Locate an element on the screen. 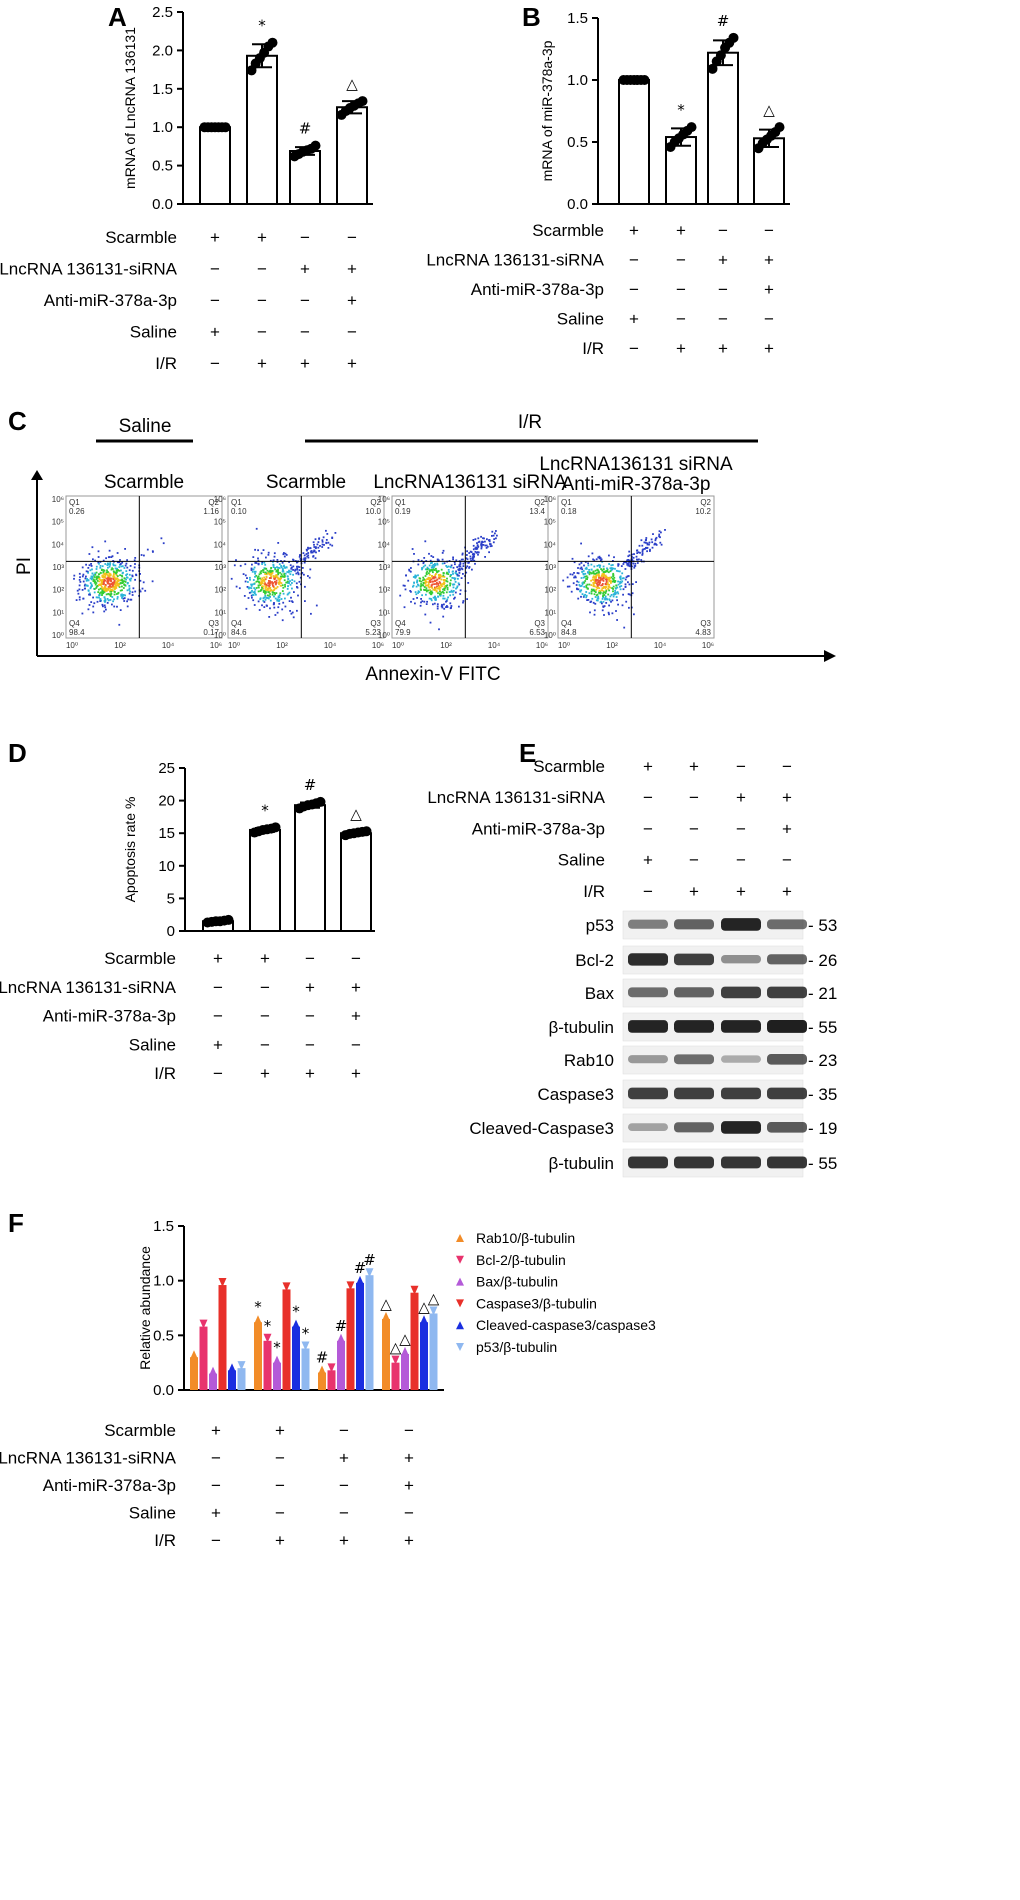  y-tick-label: 0.0 is located at coordinates (577, 204).